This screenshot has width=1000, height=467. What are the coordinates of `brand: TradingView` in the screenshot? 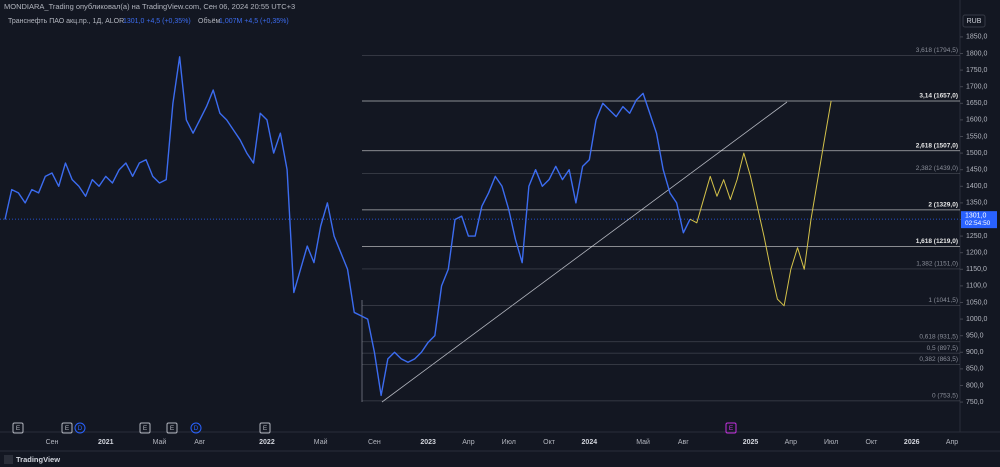 It's located at (38, 459).